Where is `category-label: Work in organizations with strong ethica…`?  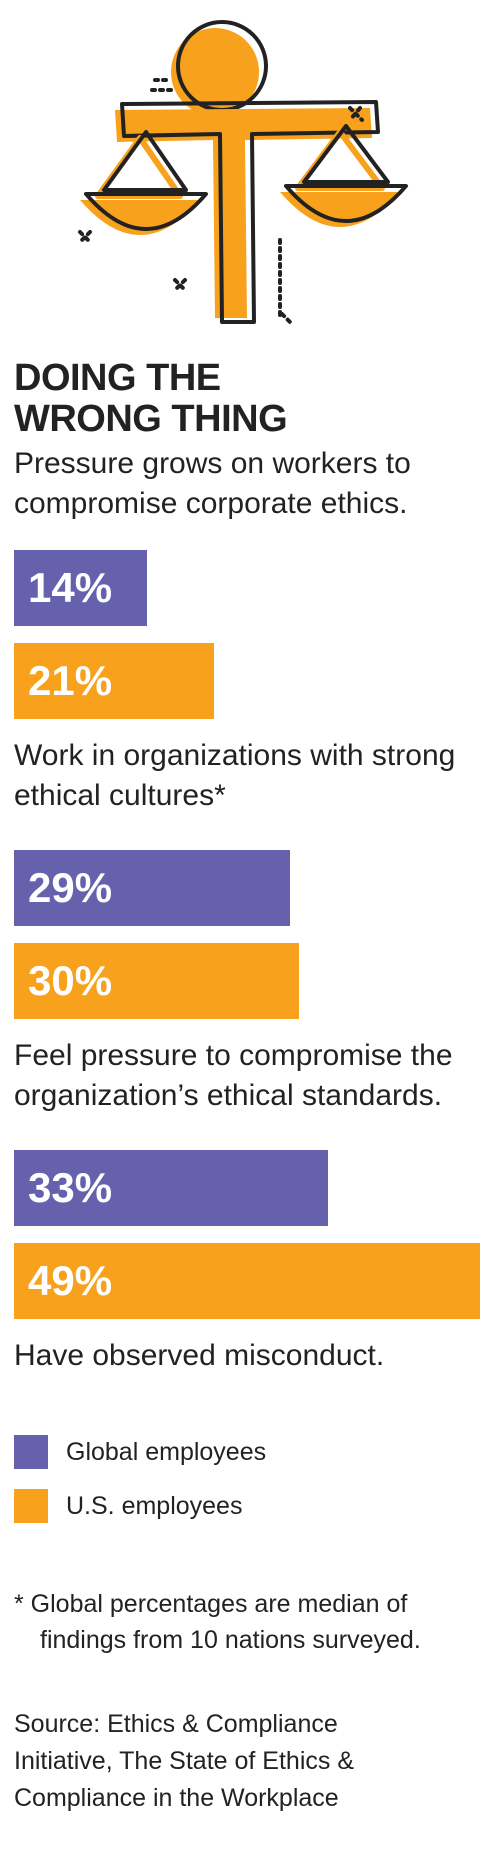
category-label: Work in organizations with strong ethica… is located at coordinates (235, 775).